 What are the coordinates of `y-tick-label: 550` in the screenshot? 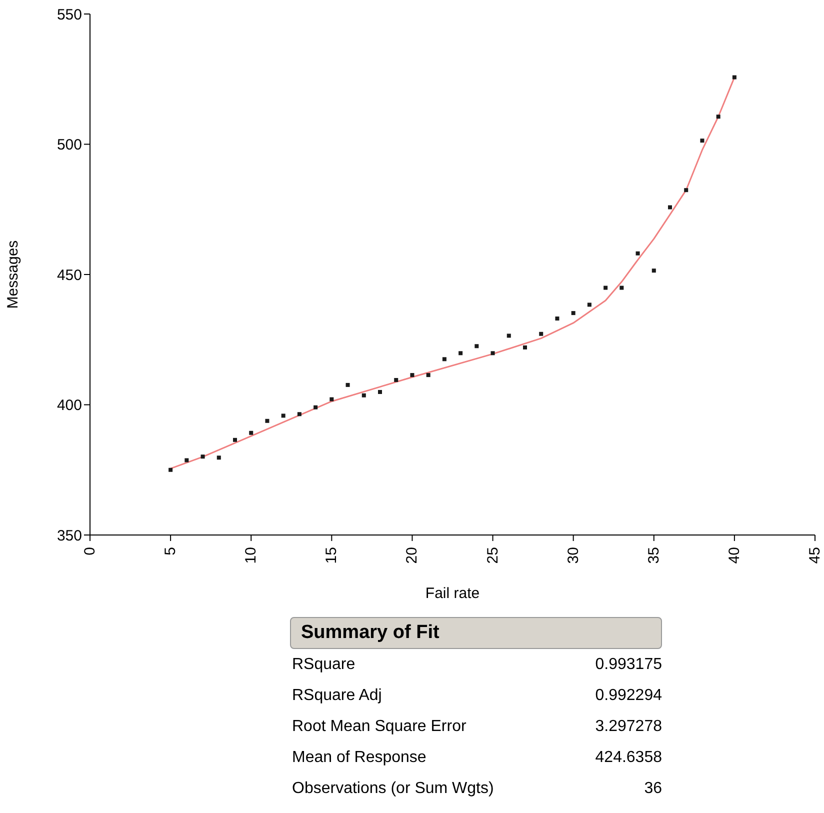 It's located at (69, 15).